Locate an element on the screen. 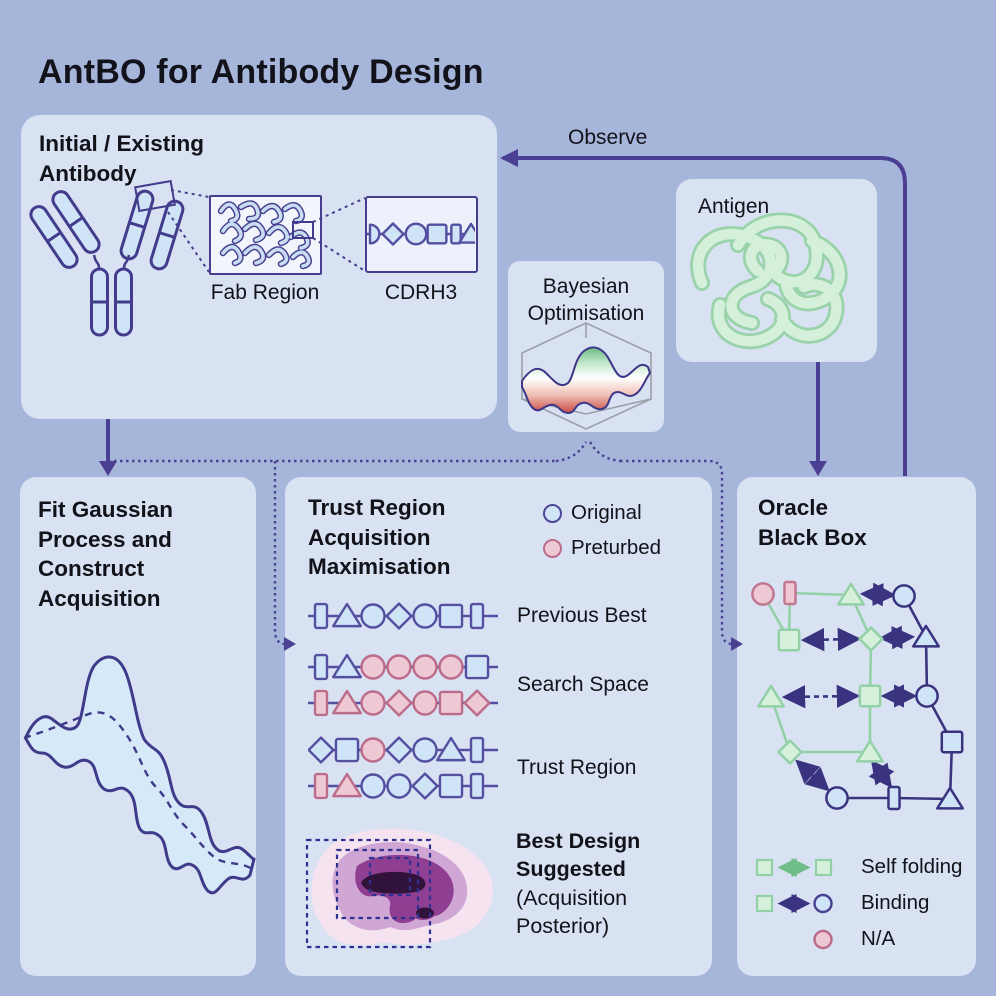  best-design-subtitle: (Acquisition Posterior) is located at coordinates (572, 912).